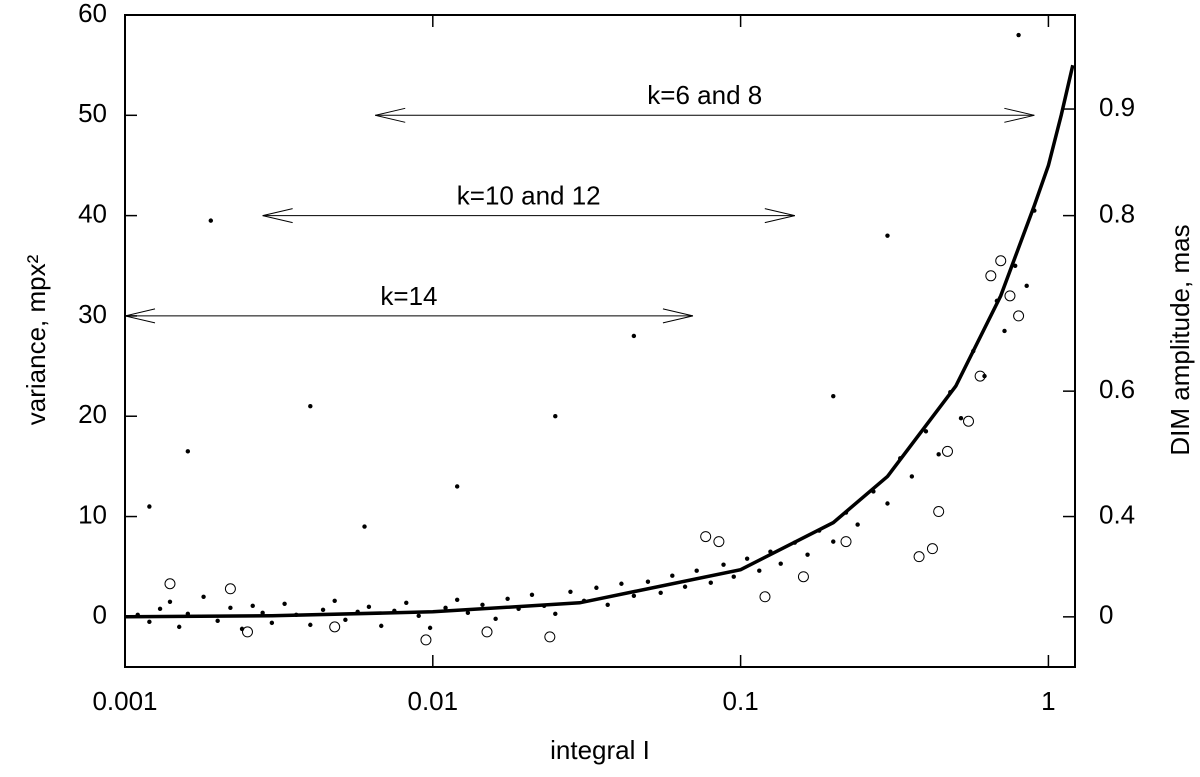  Describe the element at coordinates (529, 195) in the screenshot. I see `annotation-label: k=10 and 12` at that location.